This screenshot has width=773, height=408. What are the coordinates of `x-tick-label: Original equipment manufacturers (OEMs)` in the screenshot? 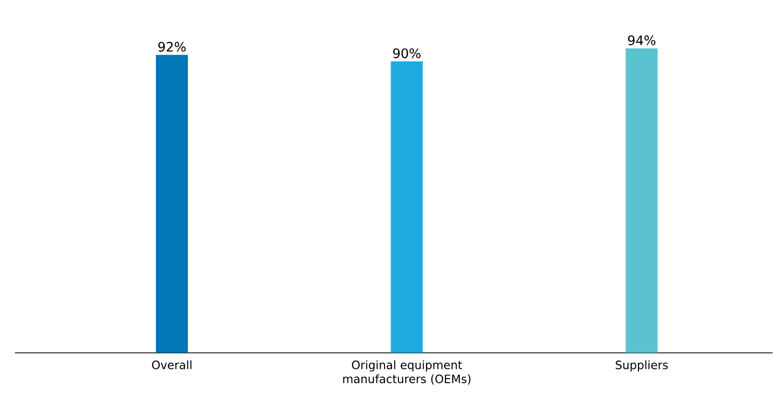 It's located at (406, 372).